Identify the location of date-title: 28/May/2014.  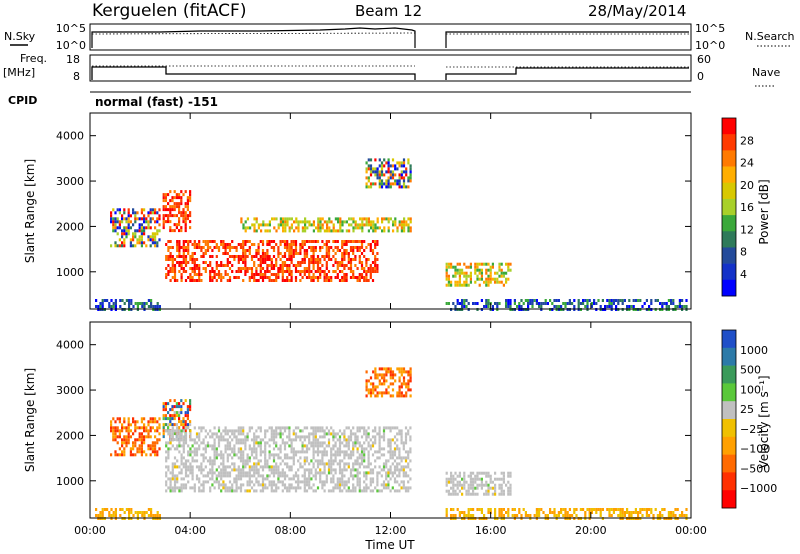
(637, 11).